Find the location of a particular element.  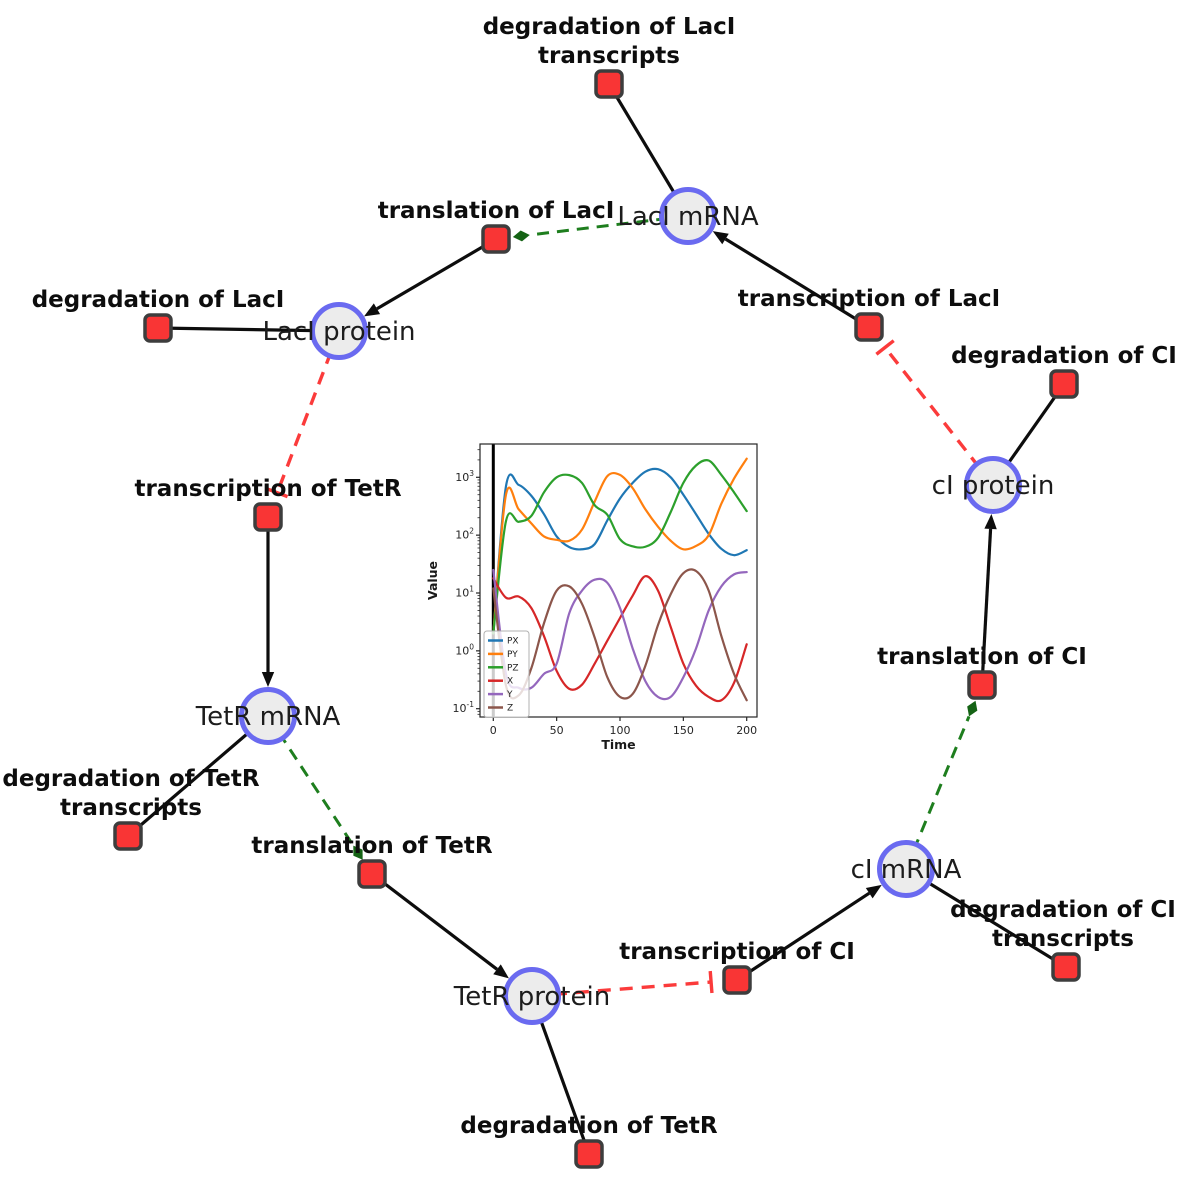

x-tick-label: 200 is located at coordinates (746, 730).